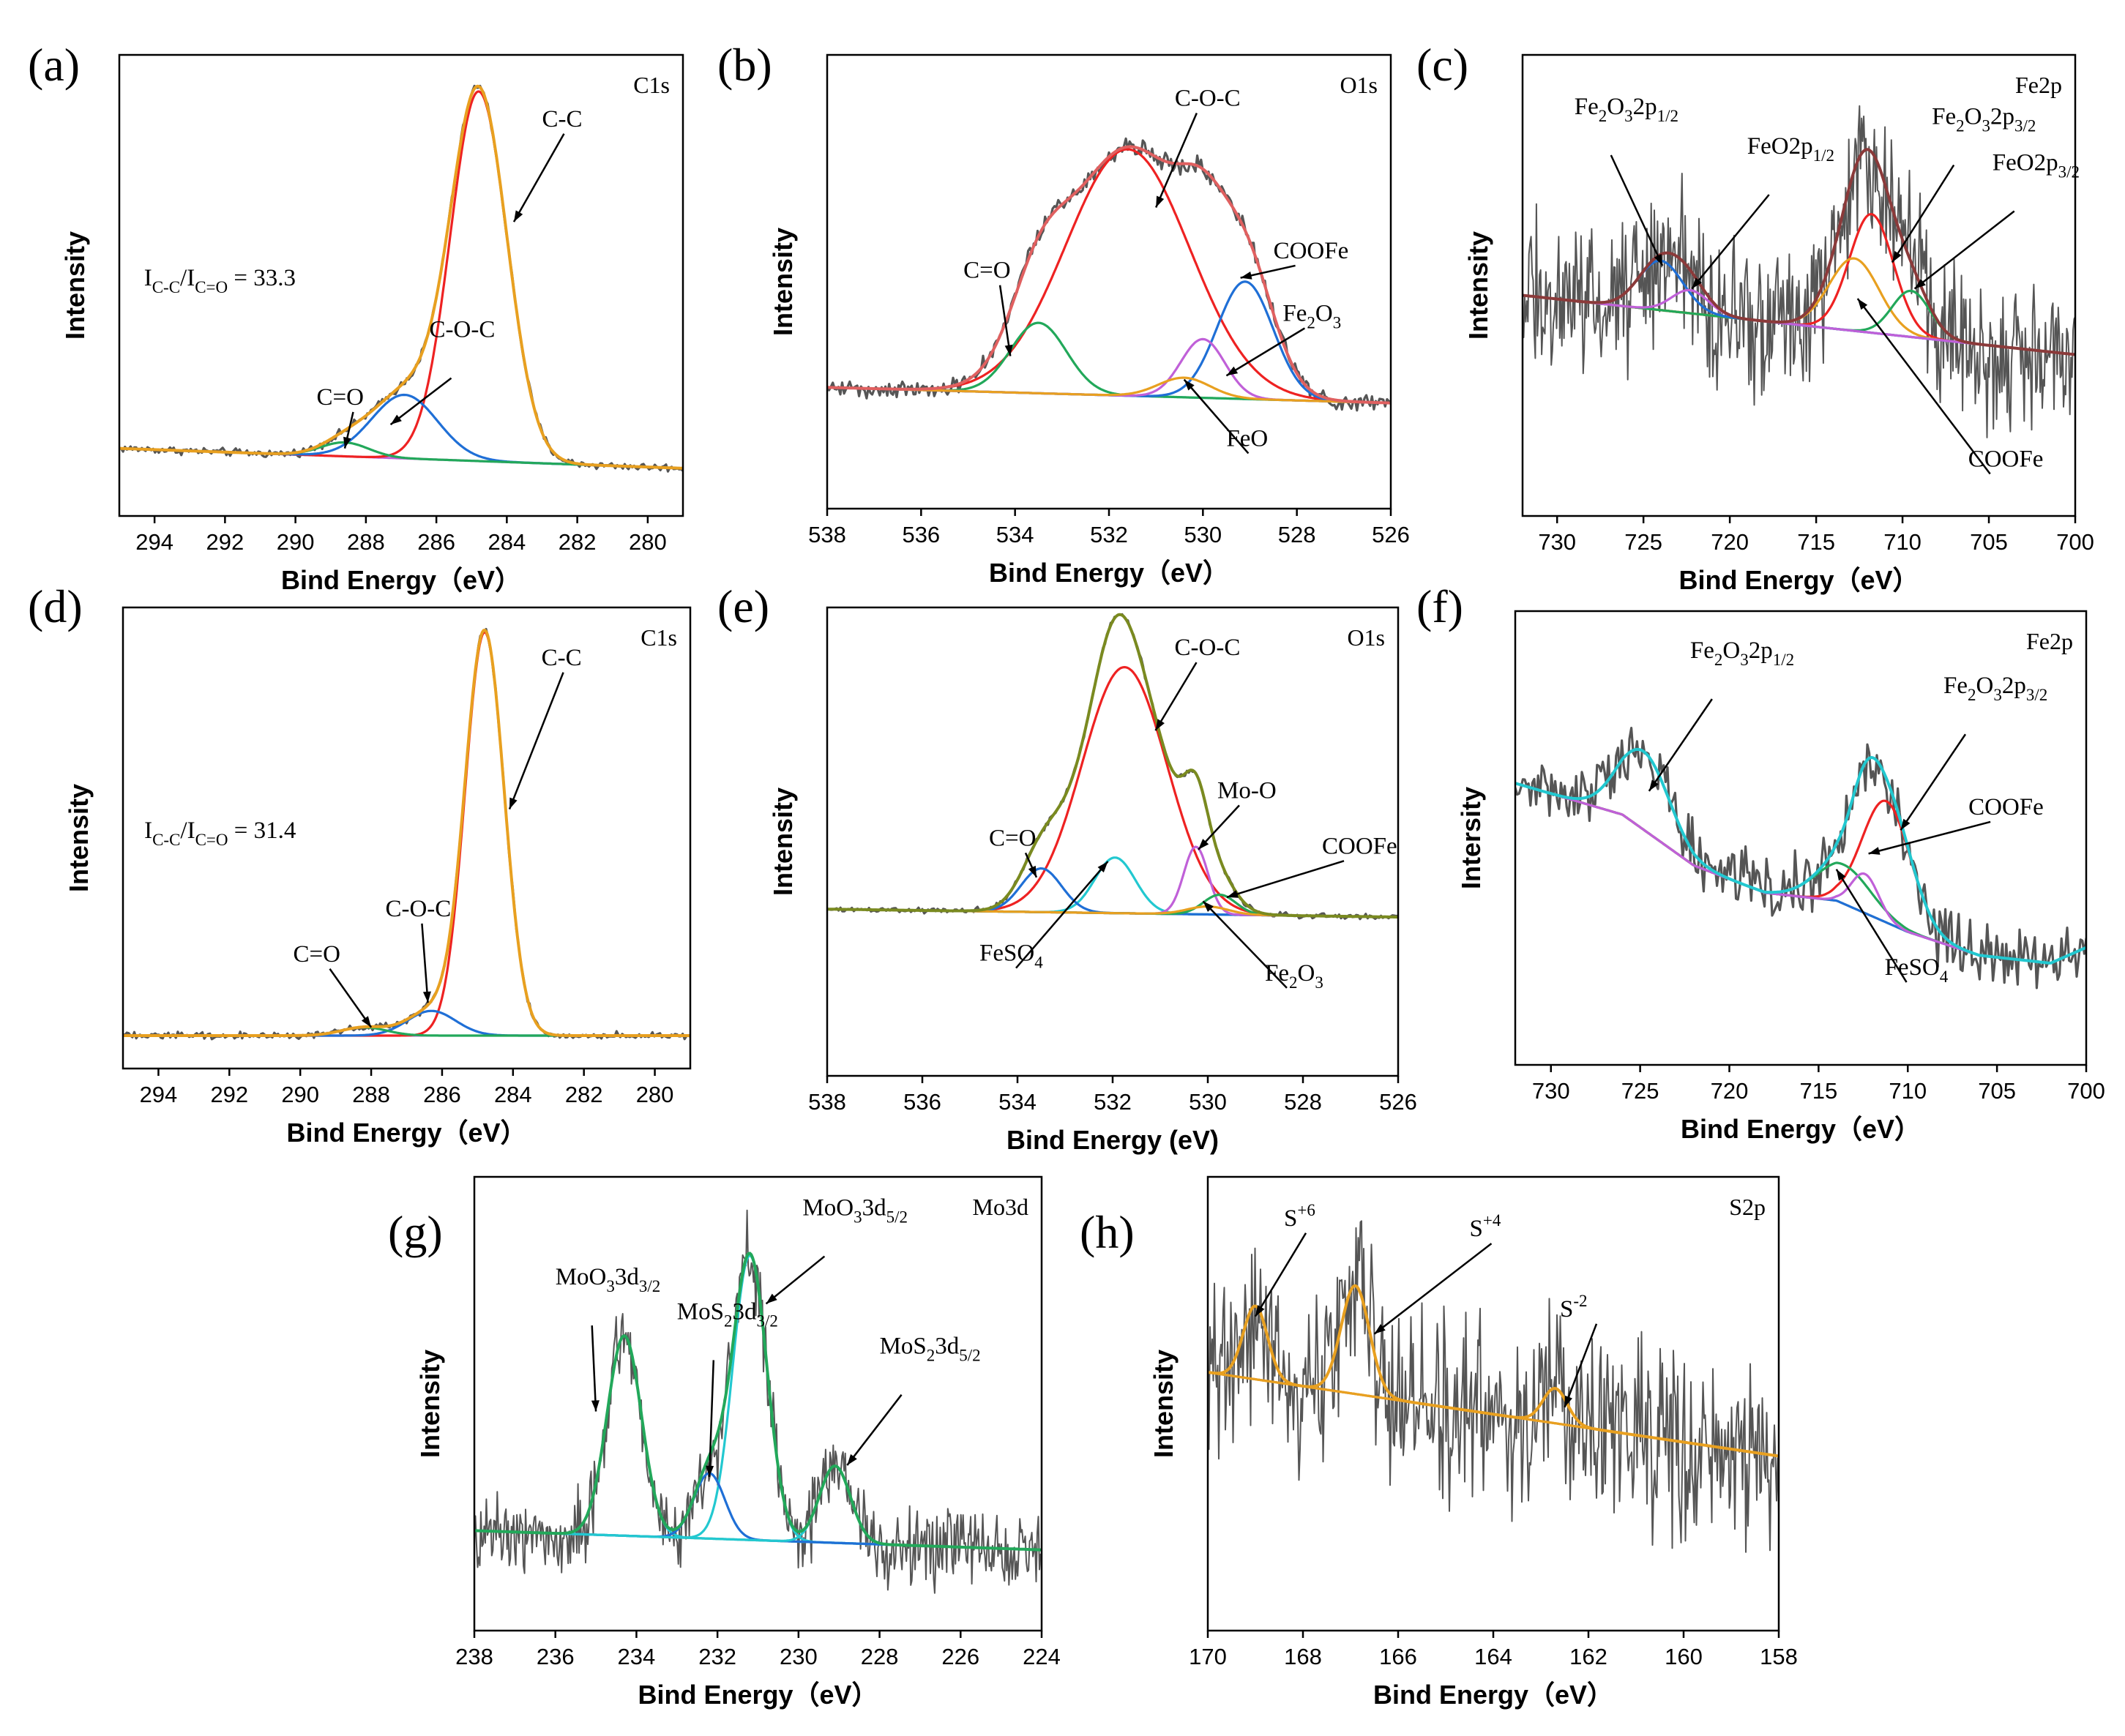  I want to click on fit-peak-c-o-c, so click(1109, 276).